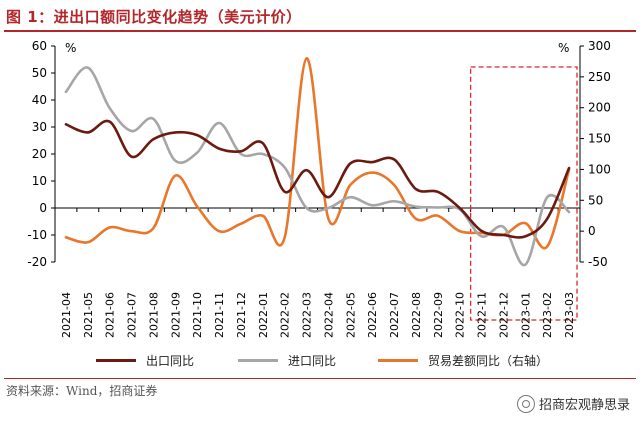 This screenshot has height=429, width=640. What do you see at coordinates (482, 315) in the screenshot?
I see `x-tick-label: 2022-11` at bounding box center [482, 315].